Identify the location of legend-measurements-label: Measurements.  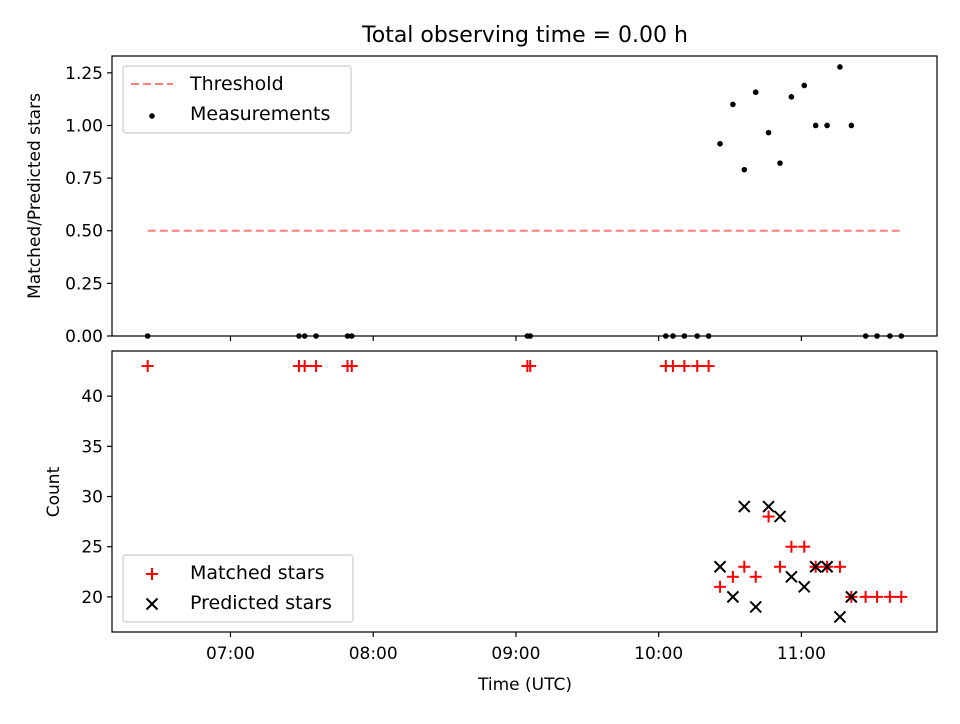
(260, 114).